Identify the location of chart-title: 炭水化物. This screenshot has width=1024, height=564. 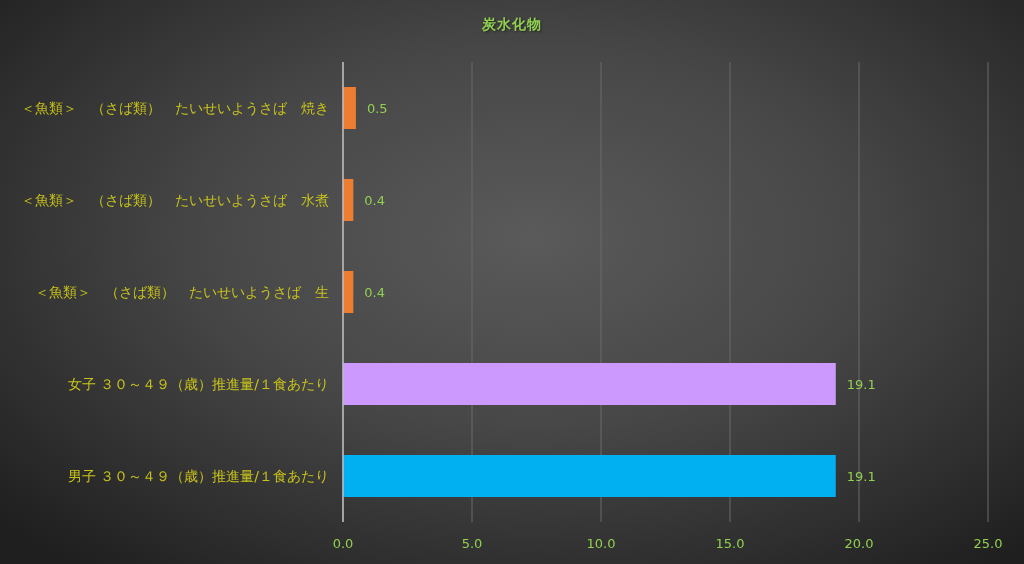
(512, 25).